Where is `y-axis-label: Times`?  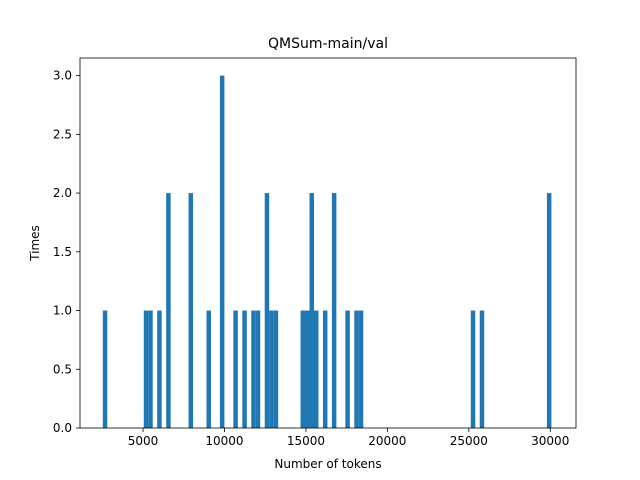 y-axis-label: Times is located at coordinates (35, 243).